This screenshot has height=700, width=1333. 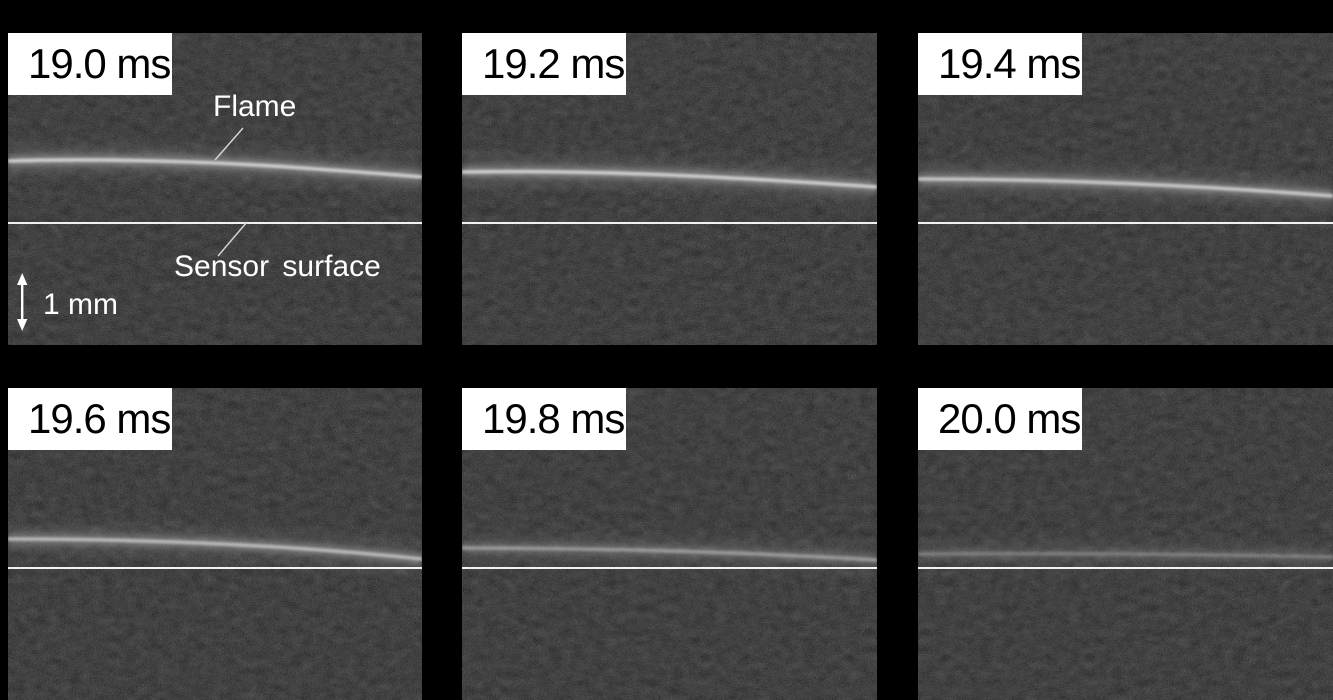 What do you see at coordinates (255, 106) in the screenshot?
I see `flame-label: Flame` at bounding box center [255, 106].